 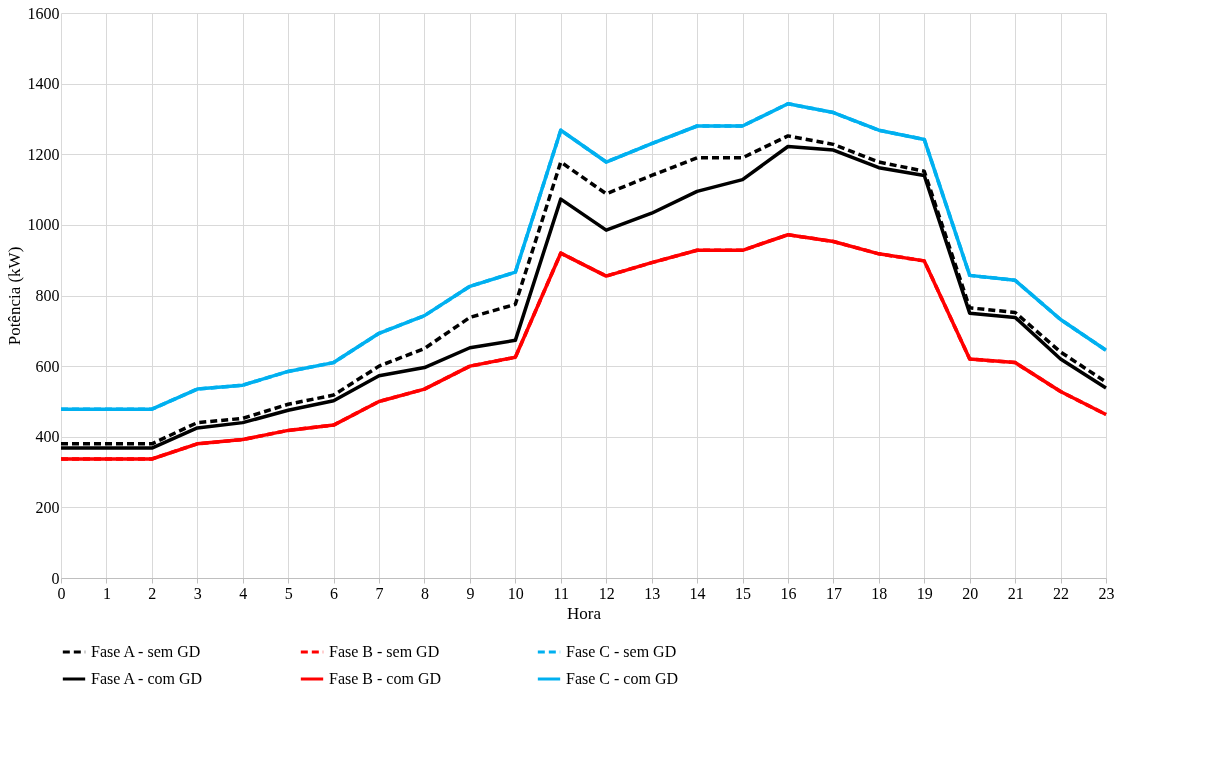 What do you see at coordinates (146, 651) in the screenshot?
I see `legend-label: Fase A - sem GD` at bounding box center [146, 651].